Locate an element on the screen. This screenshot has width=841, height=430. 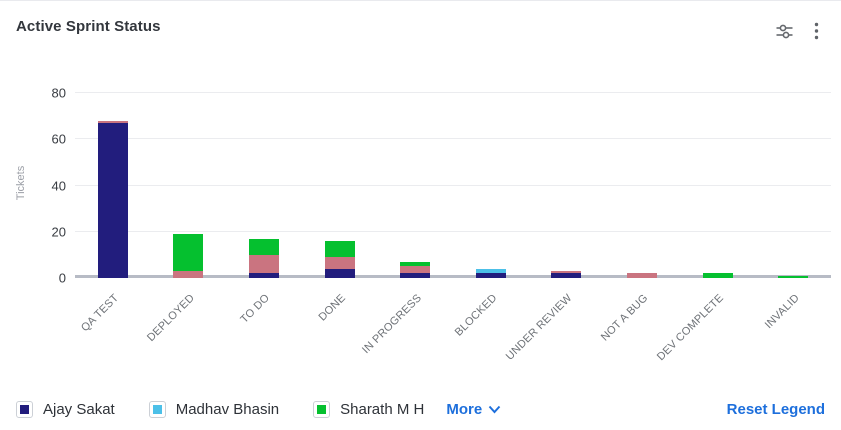
x-axis-label: BLOCKED is located at coordinates (476, 315).